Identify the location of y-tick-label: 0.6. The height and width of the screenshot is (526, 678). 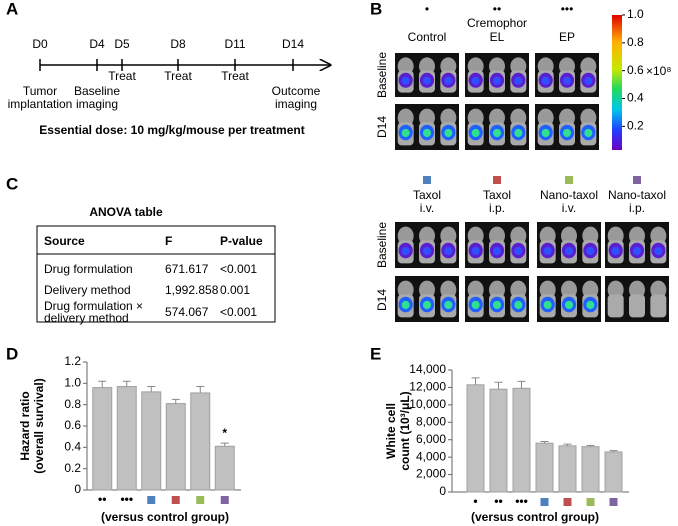
(72, 425).